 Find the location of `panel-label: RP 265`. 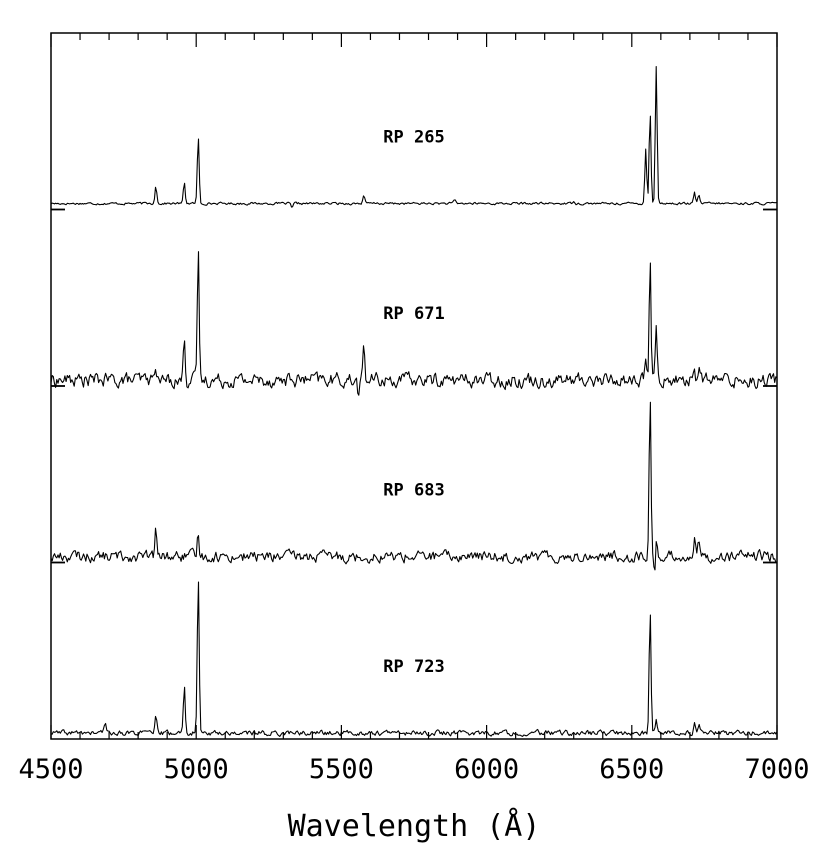

panel-label: RP 265 is located at coordinates (413, 137).